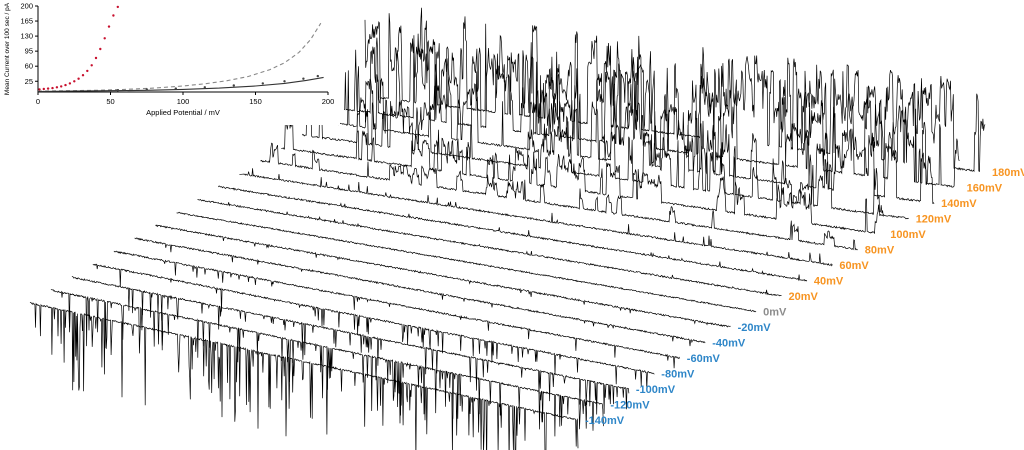 The height and width of the screenshot is (450, 1024). I want to click on trace-label--20mV: -20mV, so click(755, 328).